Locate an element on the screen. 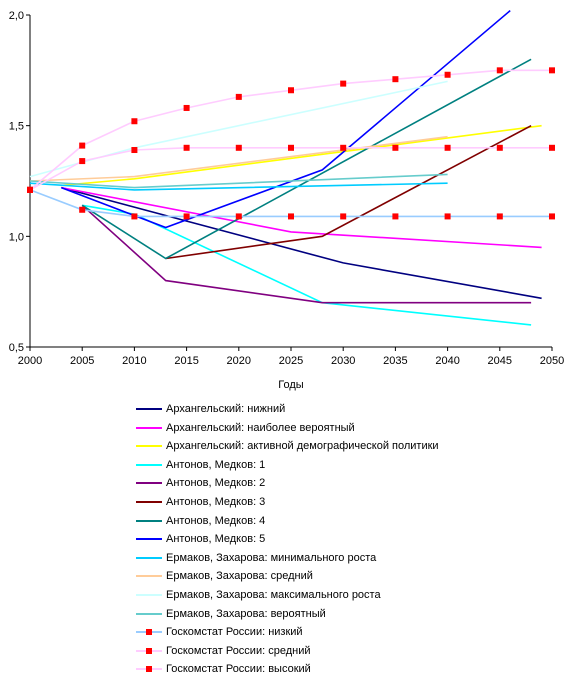  legend-item: Архангельский: наиболее вероятный is located at coordinates (349, 428).